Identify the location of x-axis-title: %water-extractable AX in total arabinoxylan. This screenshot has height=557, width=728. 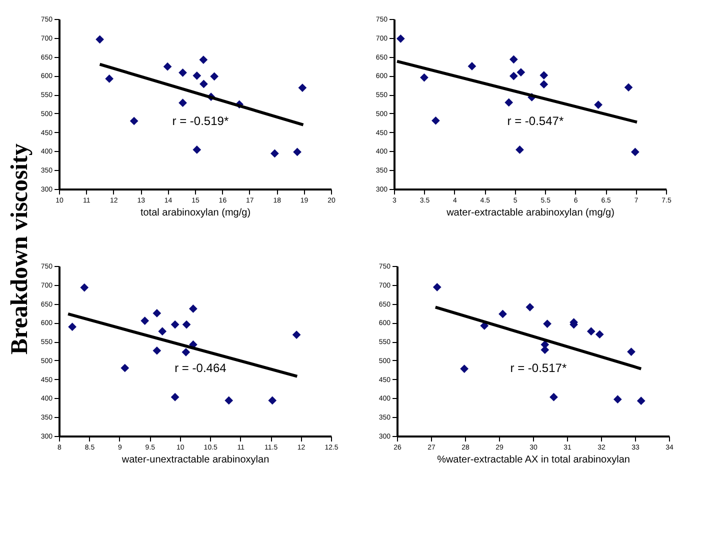
(533, 460).